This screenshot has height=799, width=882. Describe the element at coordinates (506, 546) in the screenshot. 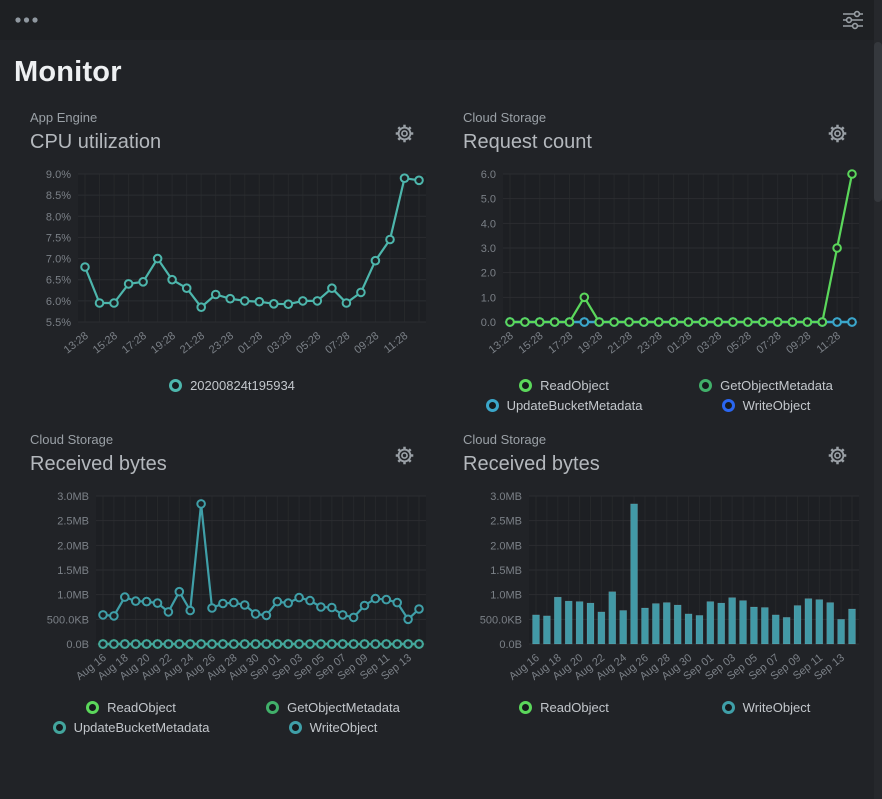

I see `y-axis-tick-label: 2.0MB` at that location.